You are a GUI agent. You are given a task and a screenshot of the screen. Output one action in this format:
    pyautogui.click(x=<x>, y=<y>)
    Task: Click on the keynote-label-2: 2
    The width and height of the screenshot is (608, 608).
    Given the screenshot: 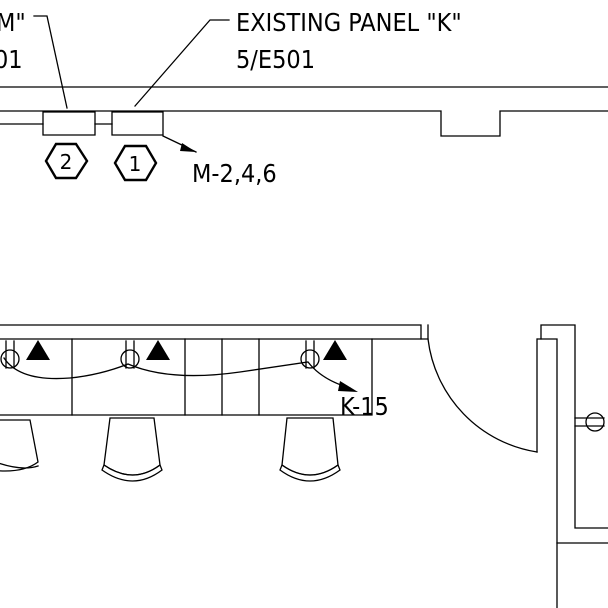 What is the action you would take?
    pyautogui.click(x=66, y=162)
    